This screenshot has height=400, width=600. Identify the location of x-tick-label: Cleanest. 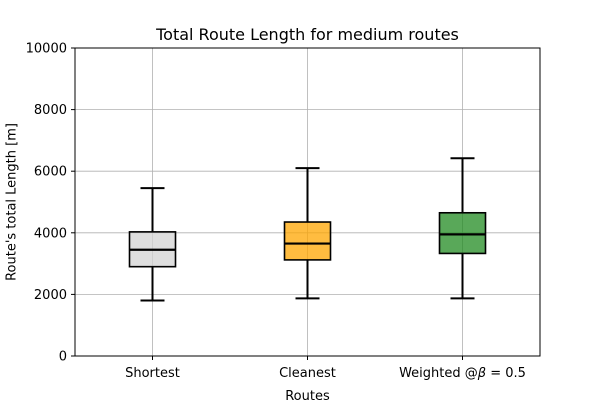
(307, 373).